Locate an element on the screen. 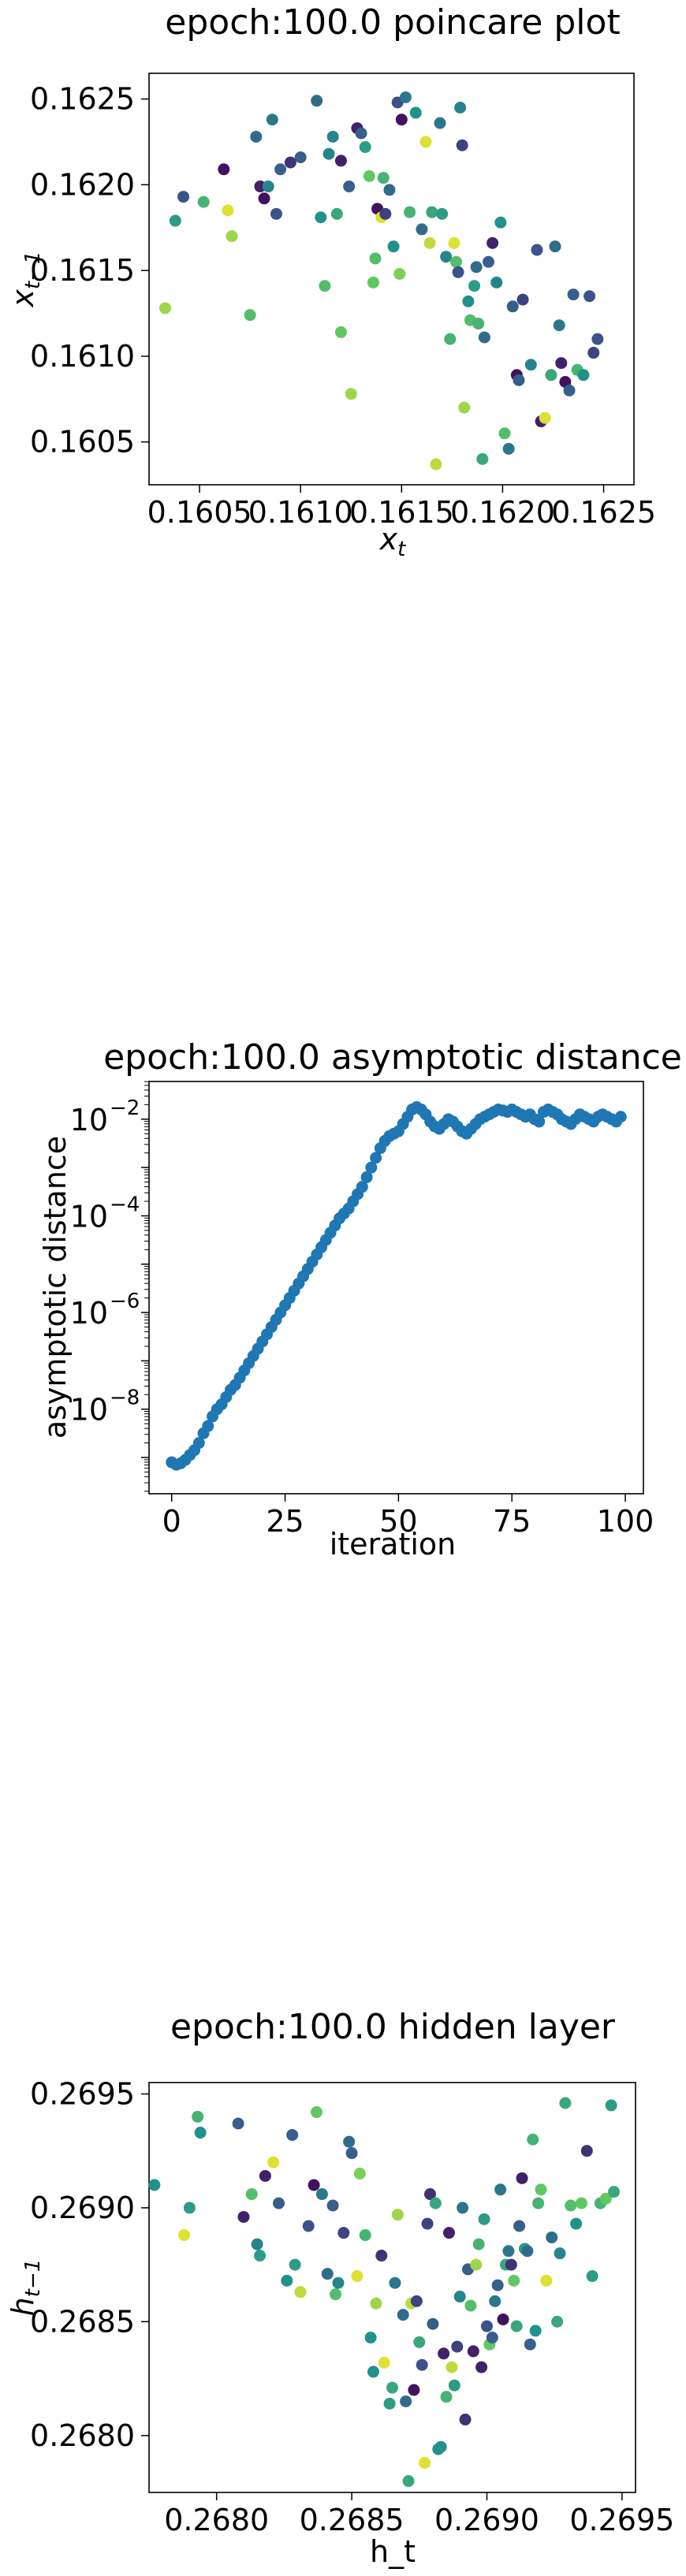 This screenshot has width=686, height=2576. x-axis-label: iteration is located at coordinates (393, 1544).